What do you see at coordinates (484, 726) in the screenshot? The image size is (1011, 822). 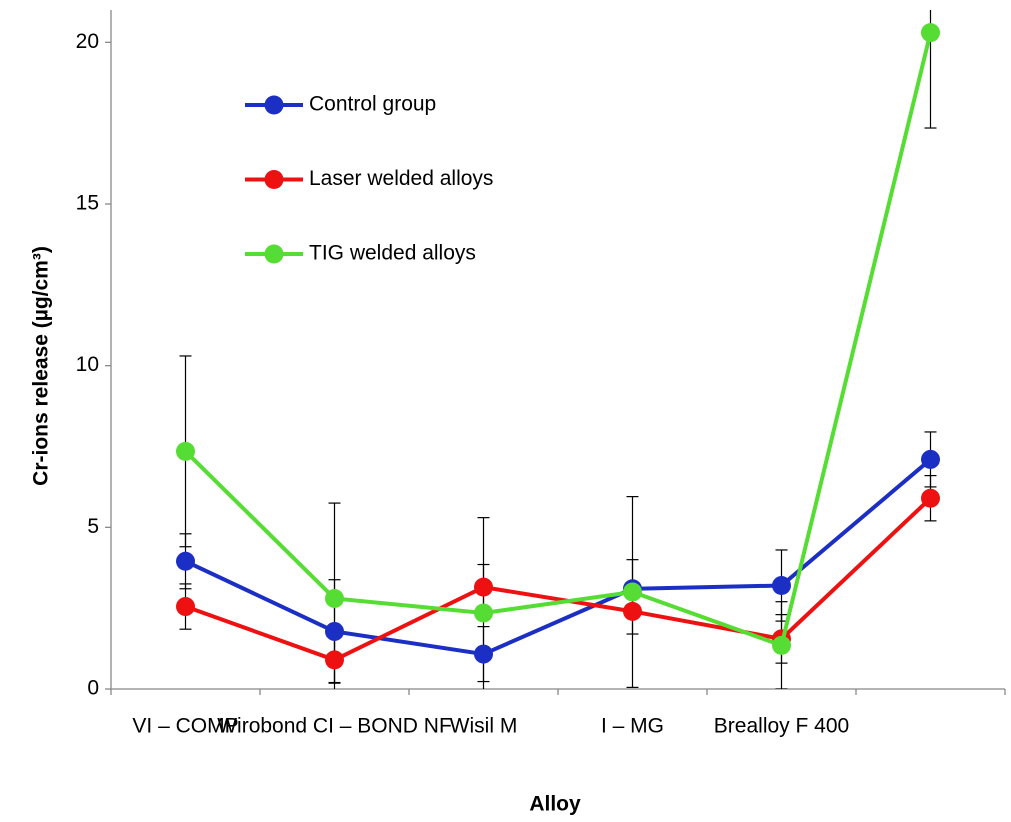 I see `x-tick-label: Wisil M` at bounding box center [484, 726].